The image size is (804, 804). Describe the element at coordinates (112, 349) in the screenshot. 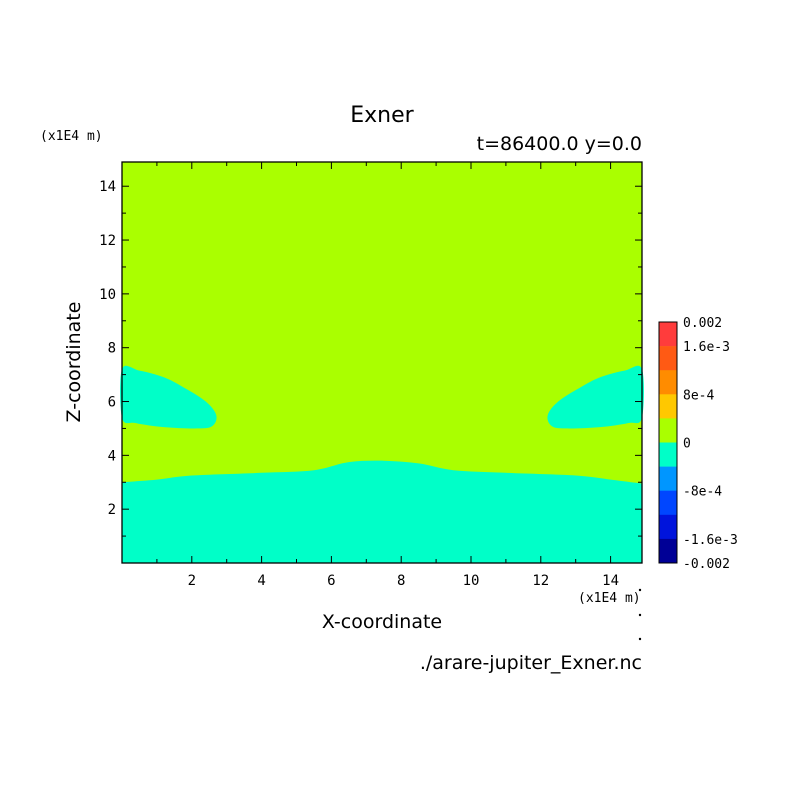

I see `y-tick-label: 8` at that location.